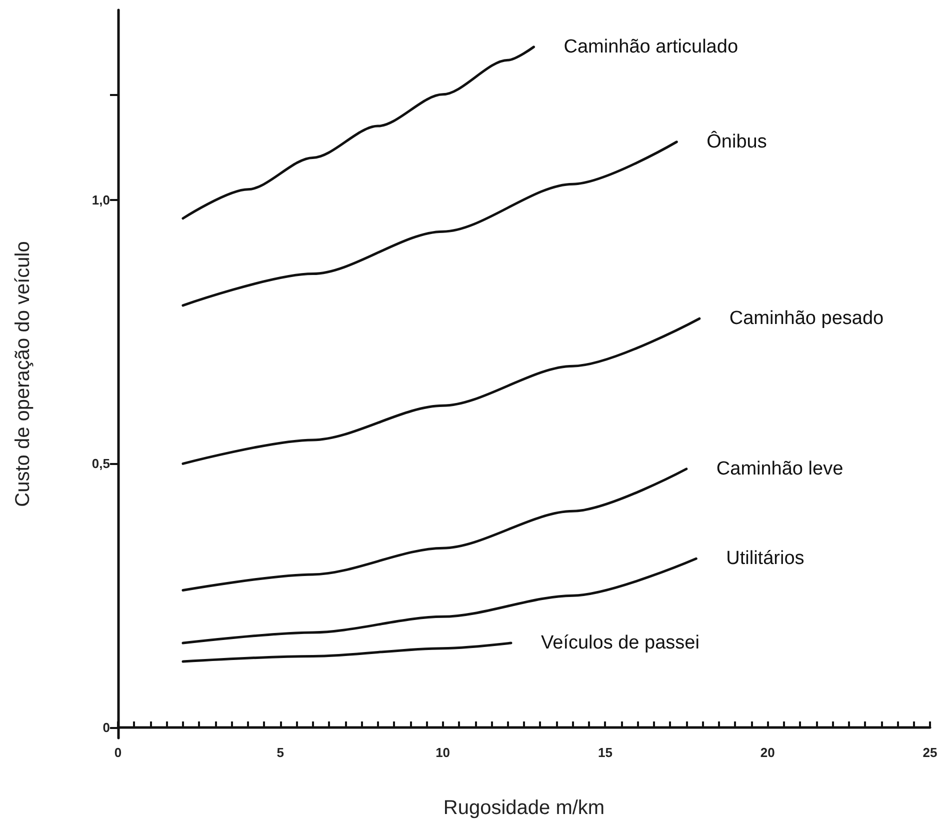  What do you see at coordinates (620, 643) in the screenshot?
I see `series-label: Veículos de passei` at bounding box center [620, 643].